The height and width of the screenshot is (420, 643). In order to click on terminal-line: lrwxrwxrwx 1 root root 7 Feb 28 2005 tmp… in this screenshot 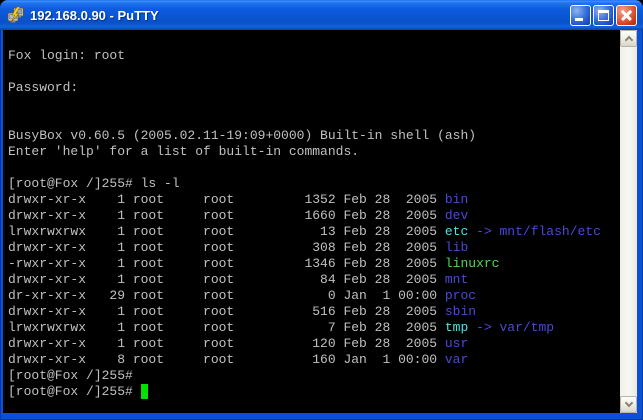, I will do `click(281, 327)`.